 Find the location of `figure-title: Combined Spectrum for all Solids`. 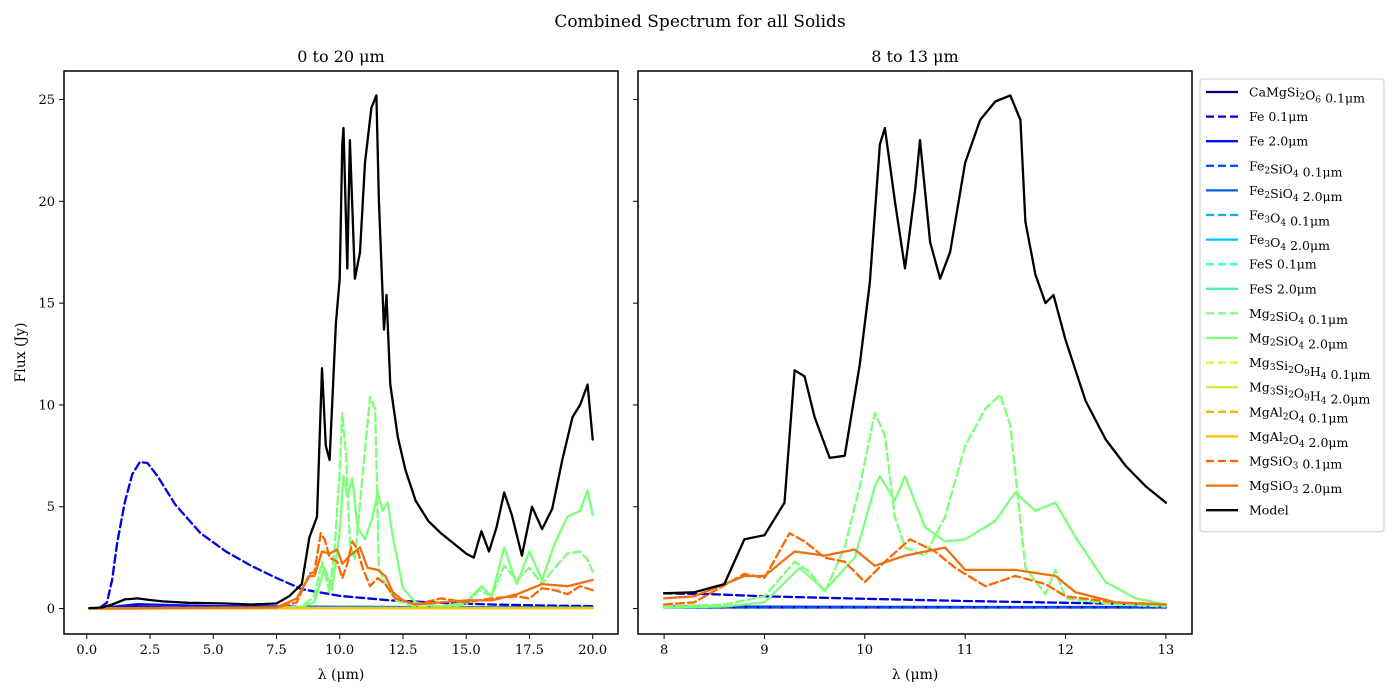

figure-title: Combined Spectrum for all Solids is located at coordinates (699, 22).